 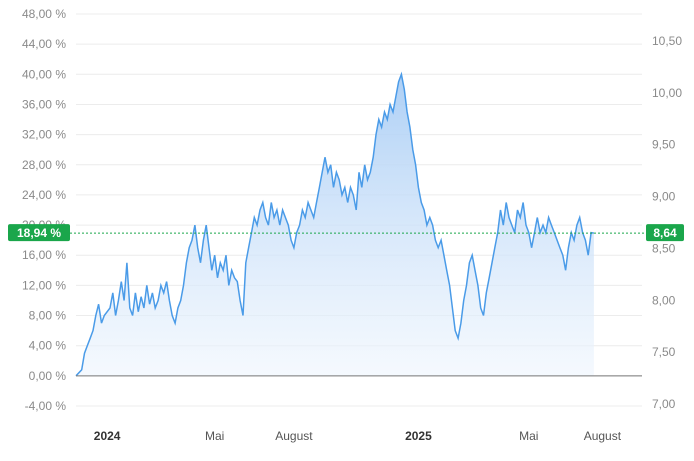 I want to click on x-tick-label: 2025, so click(x=418, y=436).